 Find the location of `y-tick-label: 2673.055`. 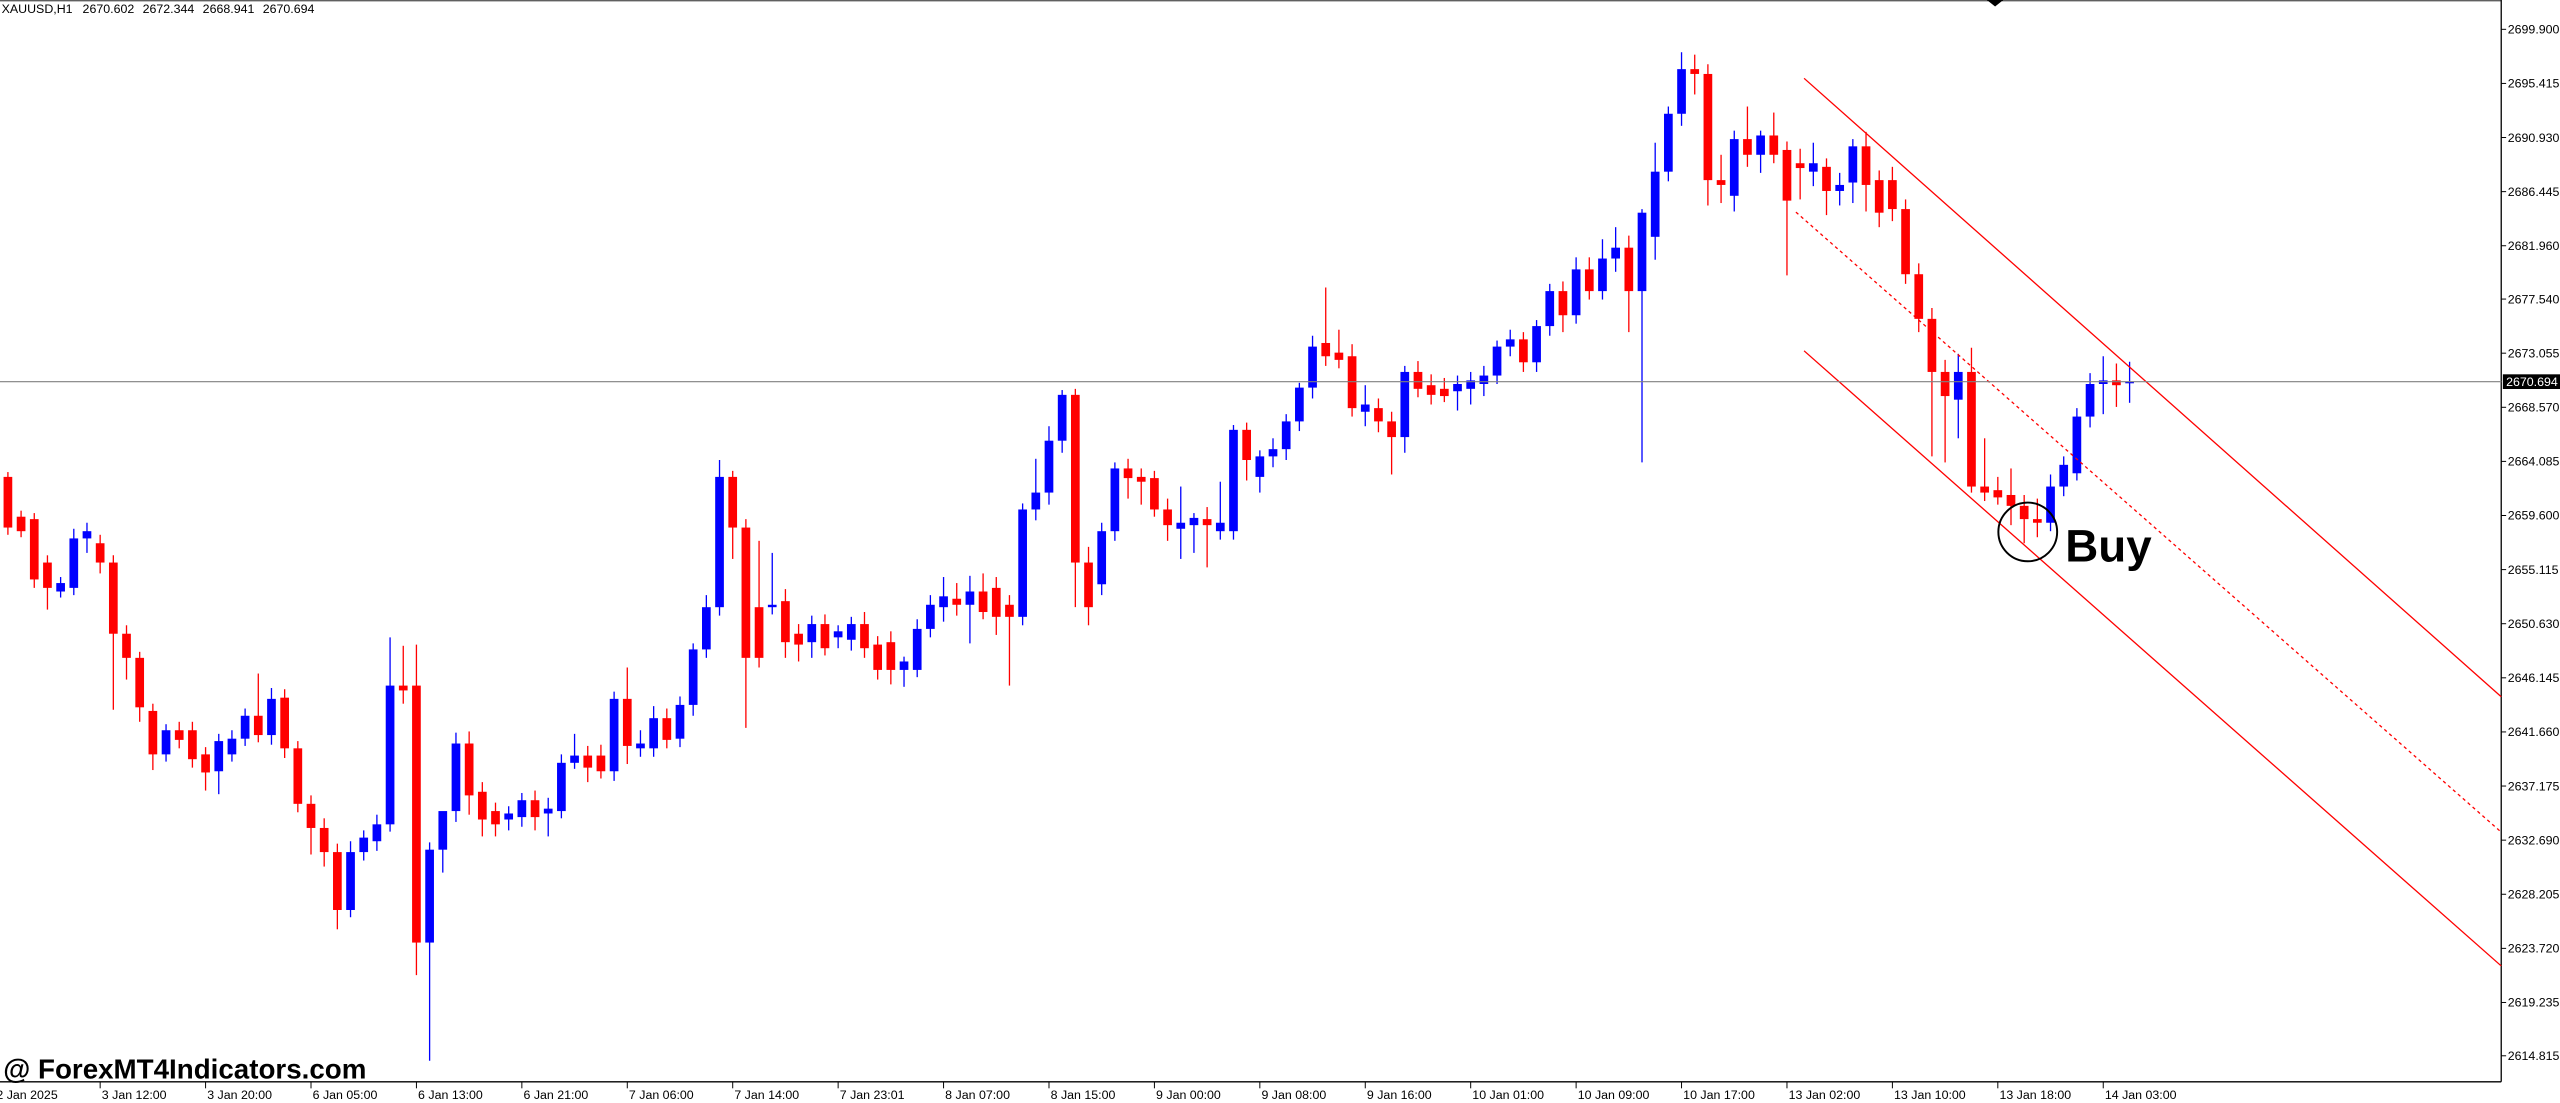

y-tick-label: 2673.055 is located at coordinates (2534, 353).